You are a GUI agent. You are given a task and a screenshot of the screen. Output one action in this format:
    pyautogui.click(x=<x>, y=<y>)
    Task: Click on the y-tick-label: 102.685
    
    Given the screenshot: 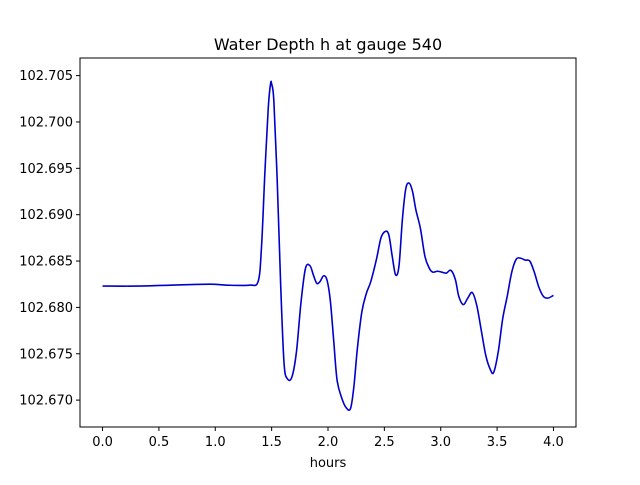 What is the action you would take?
    pyautogui.click(x=46, y=262)
    